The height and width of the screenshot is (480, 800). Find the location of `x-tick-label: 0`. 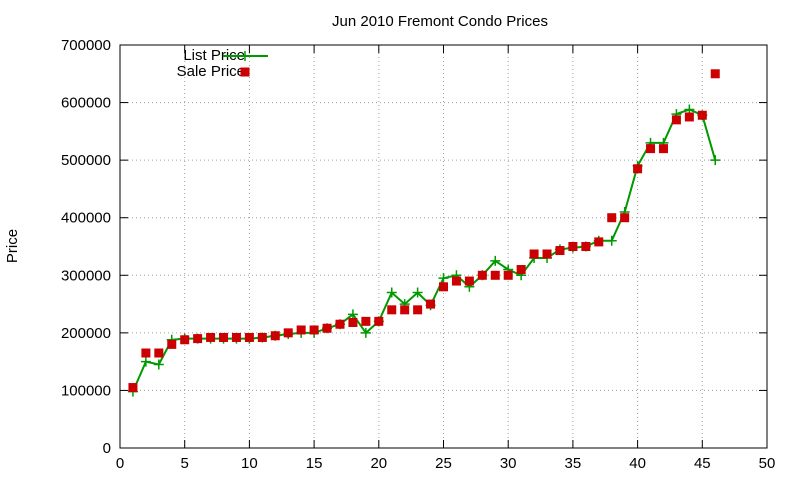

x-tick-label: 0 is located at coordinates (120, 463).